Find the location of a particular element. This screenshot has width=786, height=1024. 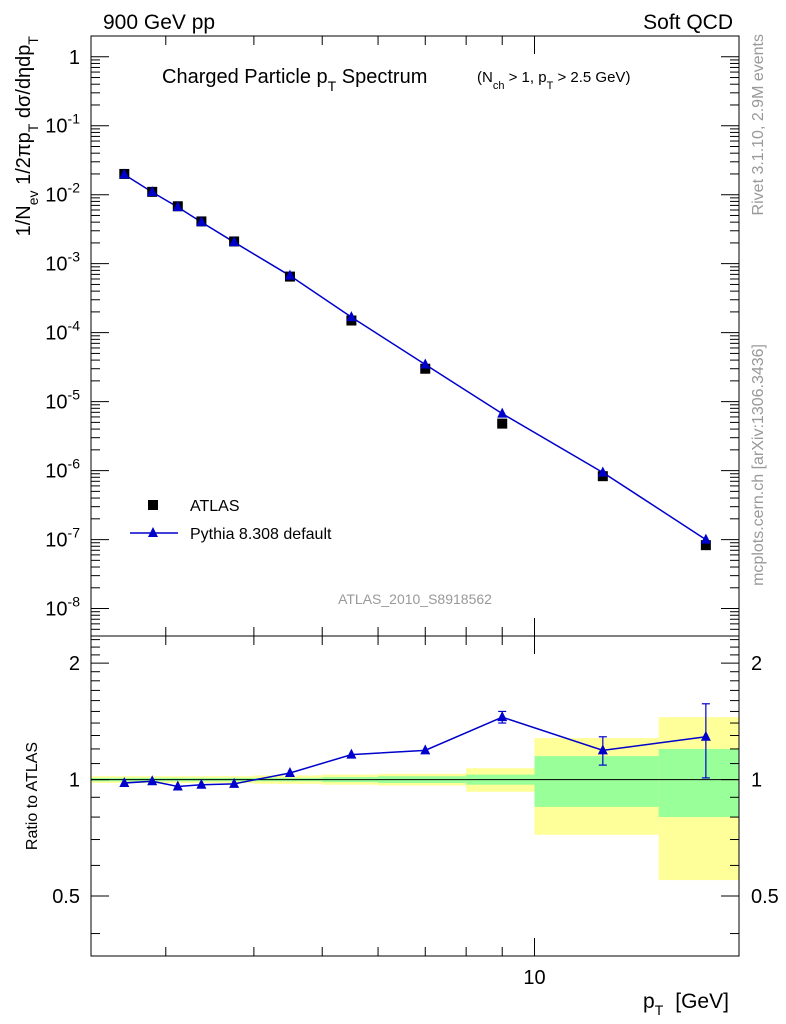

main-ytick-label: 10⁻¹ is located at coordinates (62, 124).